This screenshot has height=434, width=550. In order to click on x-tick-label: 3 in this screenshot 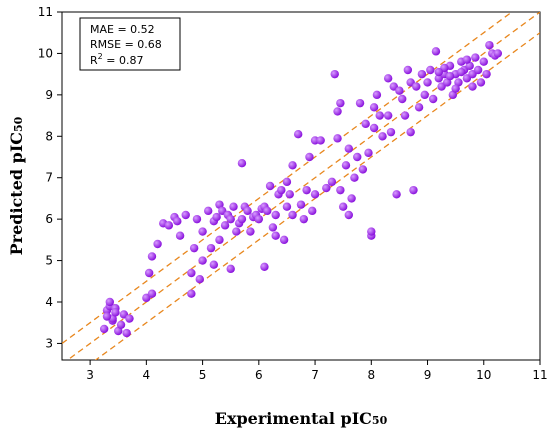, I will do `click(90, 375)`.